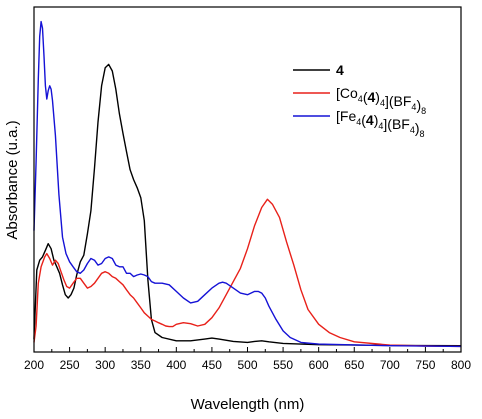 The height and width of the screenshot is (419, 482). I want to click on x-tick-label: 650, so click(354, 365).